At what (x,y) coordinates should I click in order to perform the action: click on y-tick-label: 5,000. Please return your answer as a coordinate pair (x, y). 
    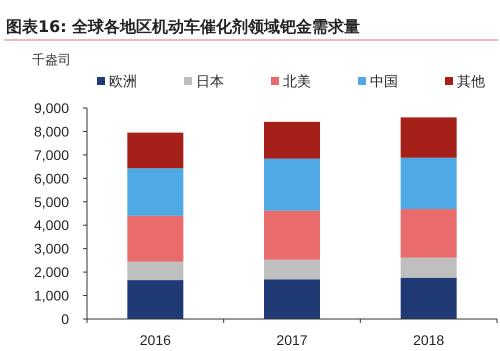
    Looking at the image, I should click on (52, 202).